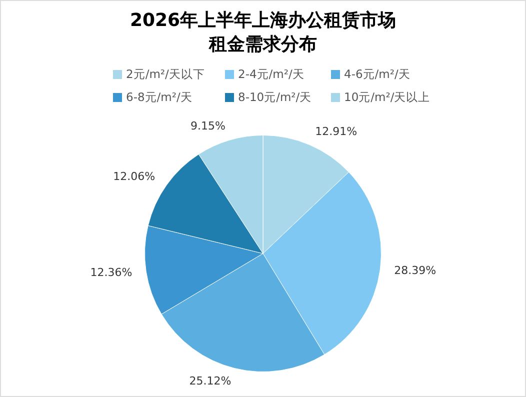  I want to click on data-label: 28.39%, so click(415, 270).